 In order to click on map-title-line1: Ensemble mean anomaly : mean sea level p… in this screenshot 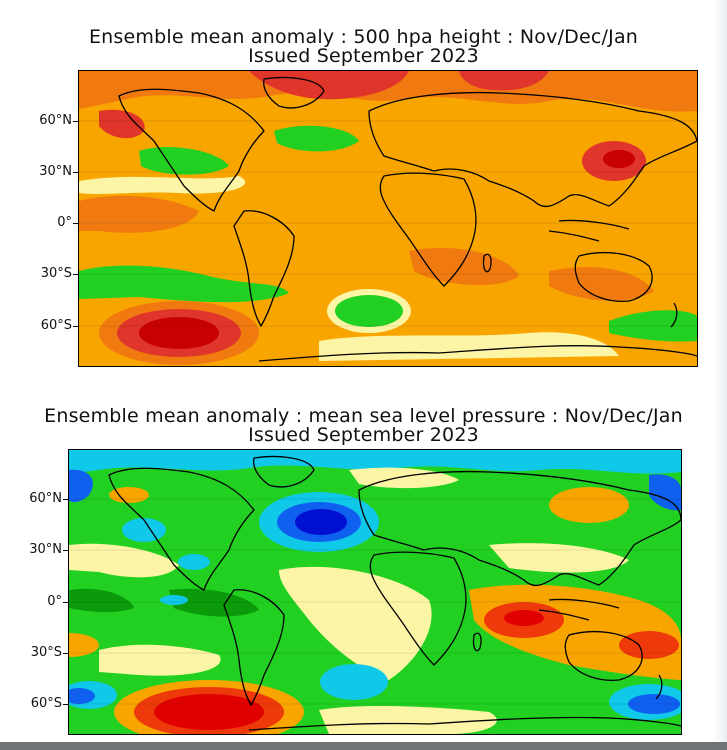, I will do `click(363, 416)`.